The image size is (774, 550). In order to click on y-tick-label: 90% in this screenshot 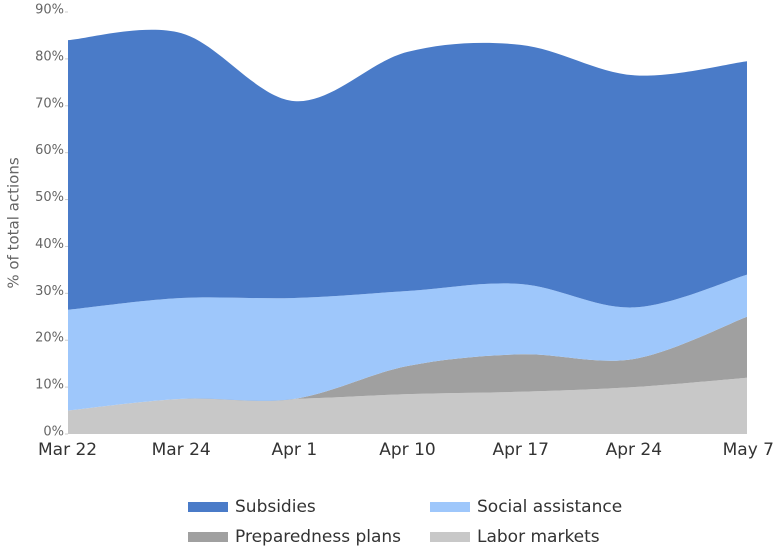, I will do `click(49, 10)`.